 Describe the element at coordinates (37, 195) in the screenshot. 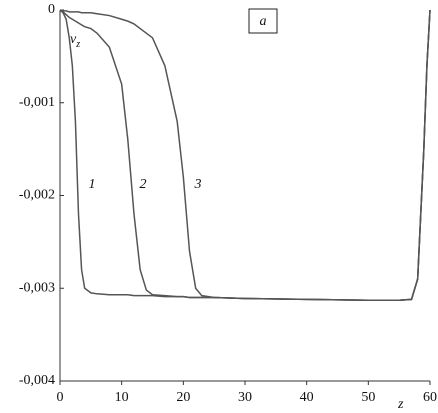

I see `y-tick-label: -0,002` at that location.